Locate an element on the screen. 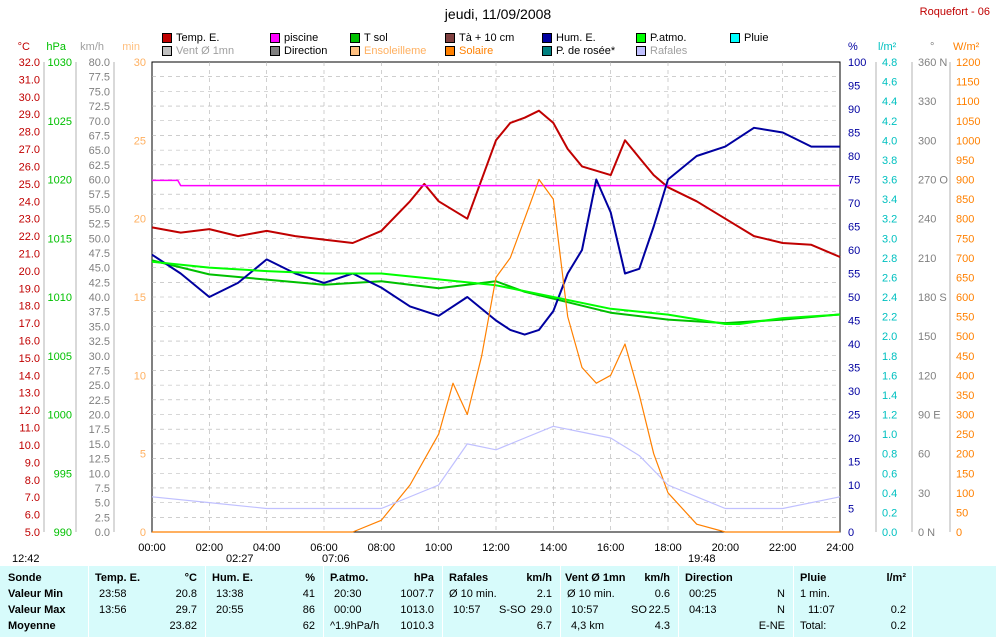  temp-tick-label: 14.0 is located at coordinates (29, 376).